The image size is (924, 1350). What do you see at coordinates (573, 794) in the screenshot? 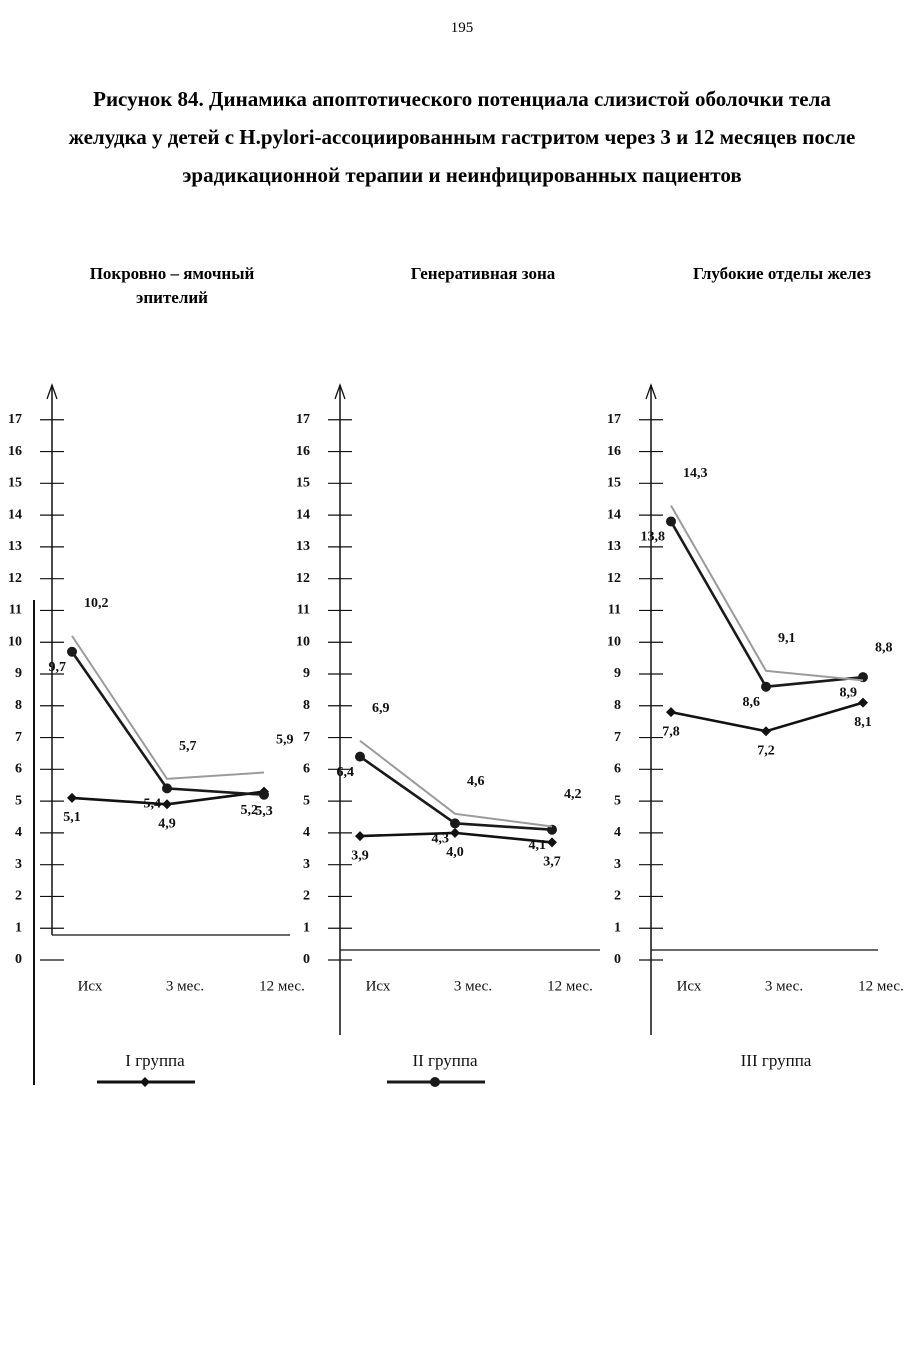
I see `value-label: 4,2` at bounding box center [573, 794].